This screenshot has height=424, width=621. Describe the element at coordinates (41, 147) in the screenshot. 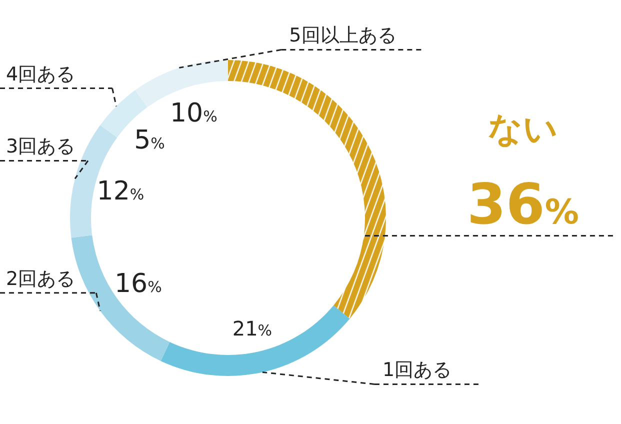

I see `slice-label: 3回ある` at that location.